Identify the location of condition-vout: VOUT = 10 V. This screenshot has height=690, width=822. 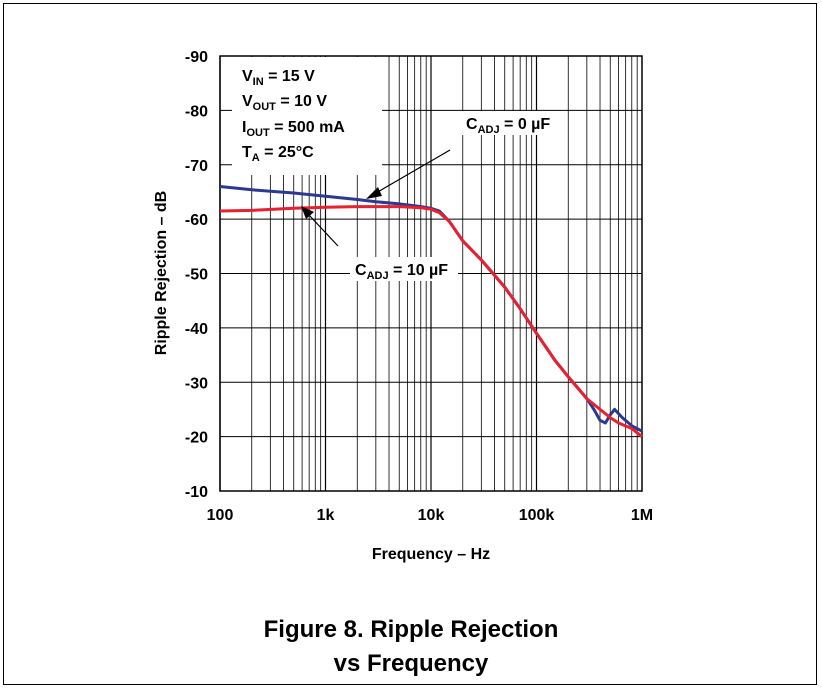
(284, 103).